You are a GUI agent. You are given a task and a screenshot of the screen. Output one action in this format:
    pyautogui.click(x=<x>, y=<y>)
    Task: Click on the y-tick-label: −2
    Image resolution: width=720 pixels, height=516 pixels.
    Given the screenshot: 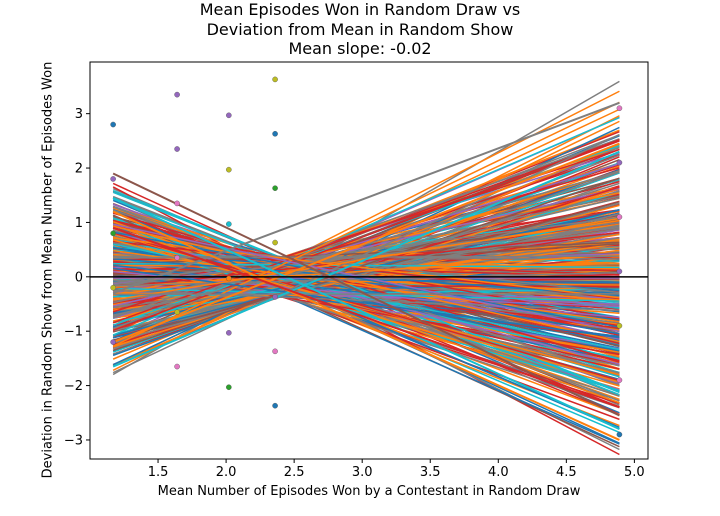 What is the action you would take?
    pyautogui.click(x=73, y=386)
    